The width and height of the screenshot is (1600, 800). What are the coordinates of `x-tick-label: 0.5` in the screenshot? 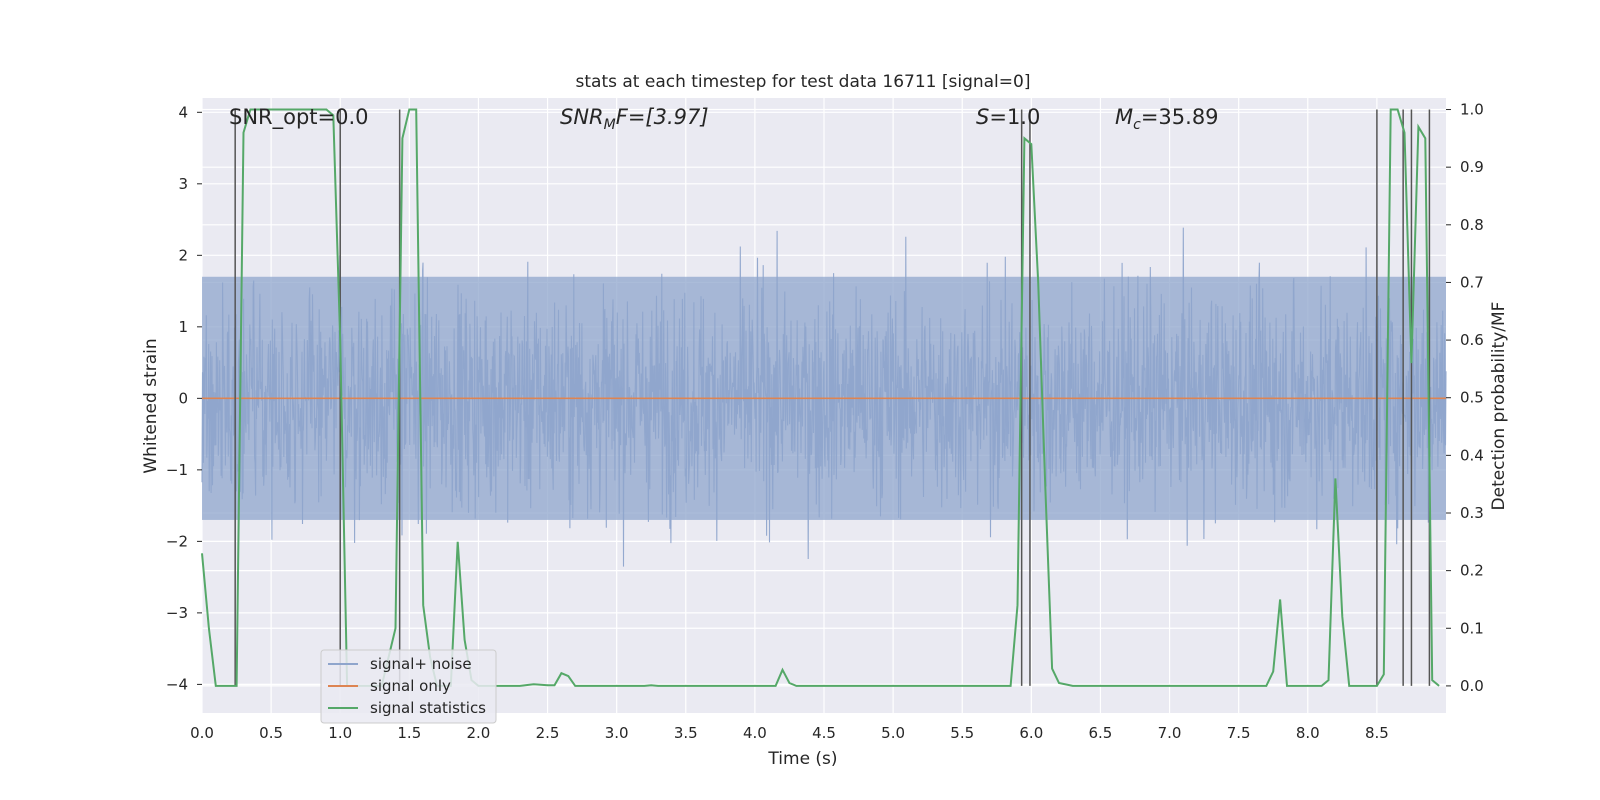 It's located at (271, 733).